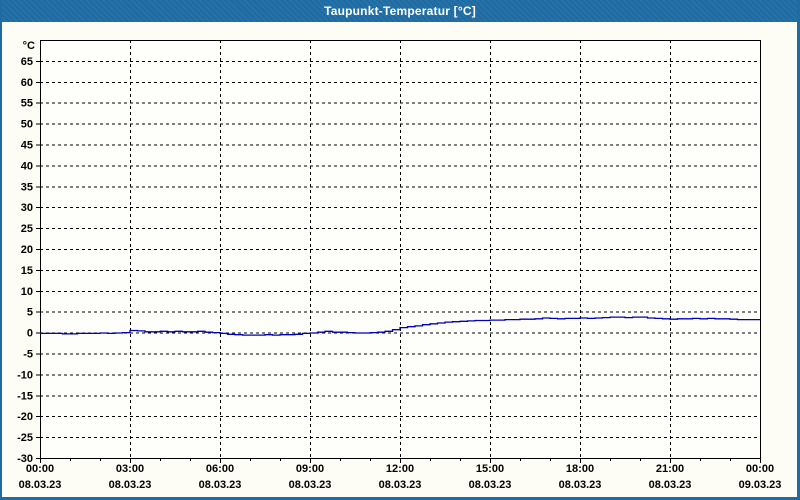  What do you see at coordinates (490, 469) in the screenshot?
I see `svg-text: 15:00` at bounding box center [490, 469].